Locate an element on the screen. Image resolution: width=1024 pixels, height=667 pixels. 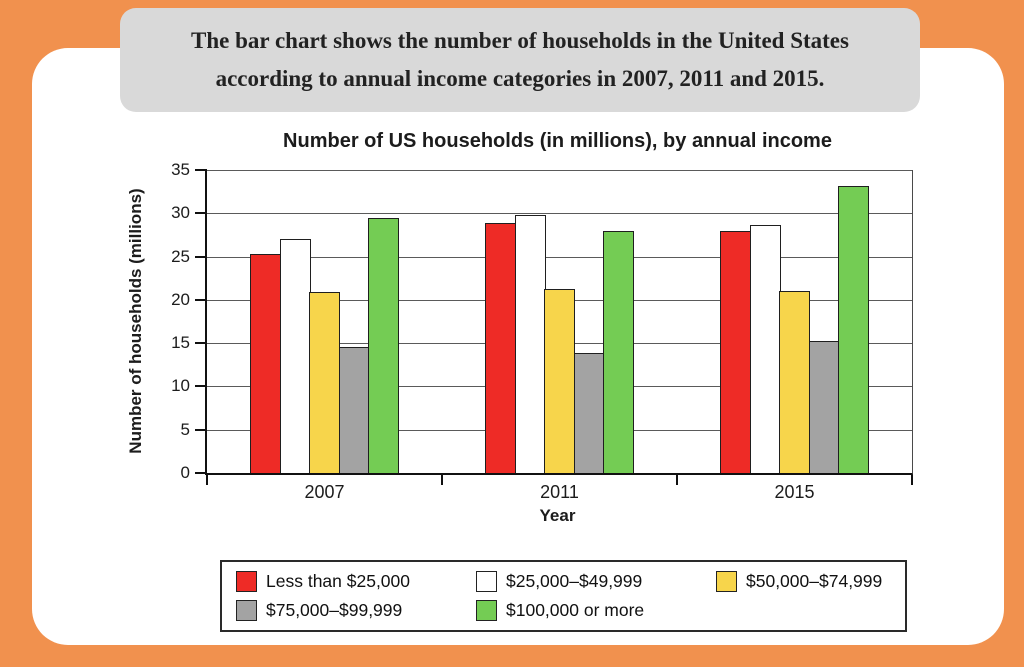
legend-item: $50,000–$74,999 is located at coordinates (806, 581).